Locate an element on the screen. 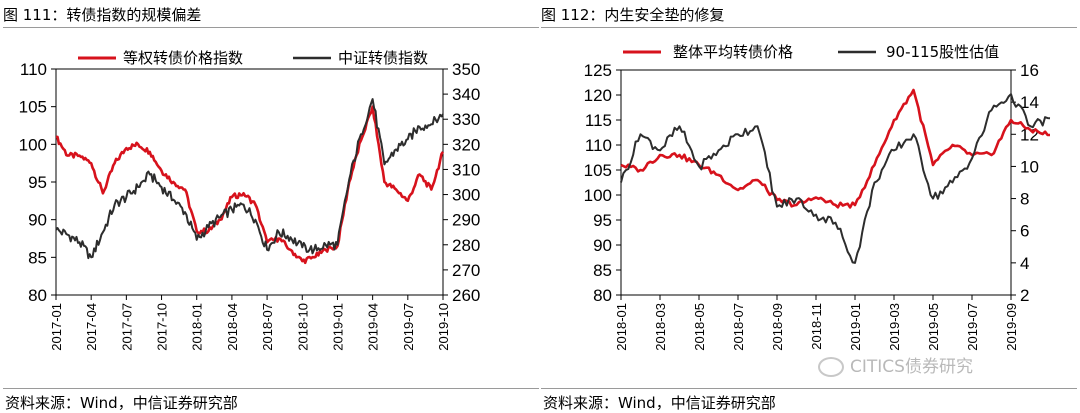  x-tick-label: 2017-10 is located at coordinates (162, 327).